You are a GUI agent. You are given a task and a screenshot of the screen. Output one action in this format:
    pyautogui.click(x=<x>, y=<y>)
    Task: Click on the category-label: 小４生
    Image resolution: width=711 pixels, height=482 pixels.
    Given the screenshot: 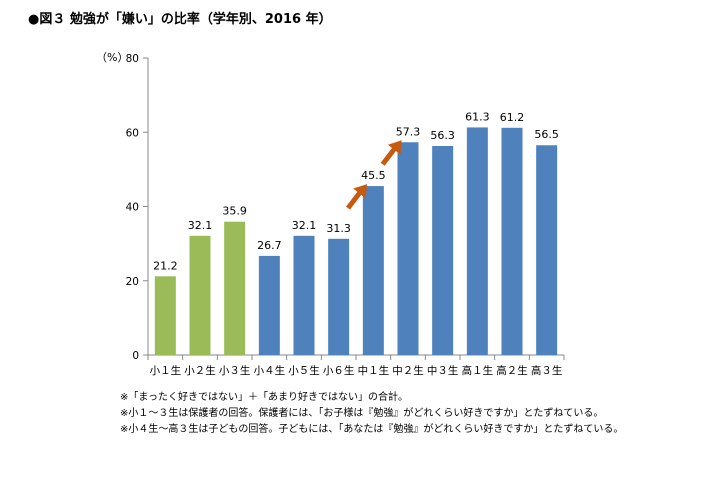 What is the action you would take?
    pyautogui.click(x=270, y=370)
    